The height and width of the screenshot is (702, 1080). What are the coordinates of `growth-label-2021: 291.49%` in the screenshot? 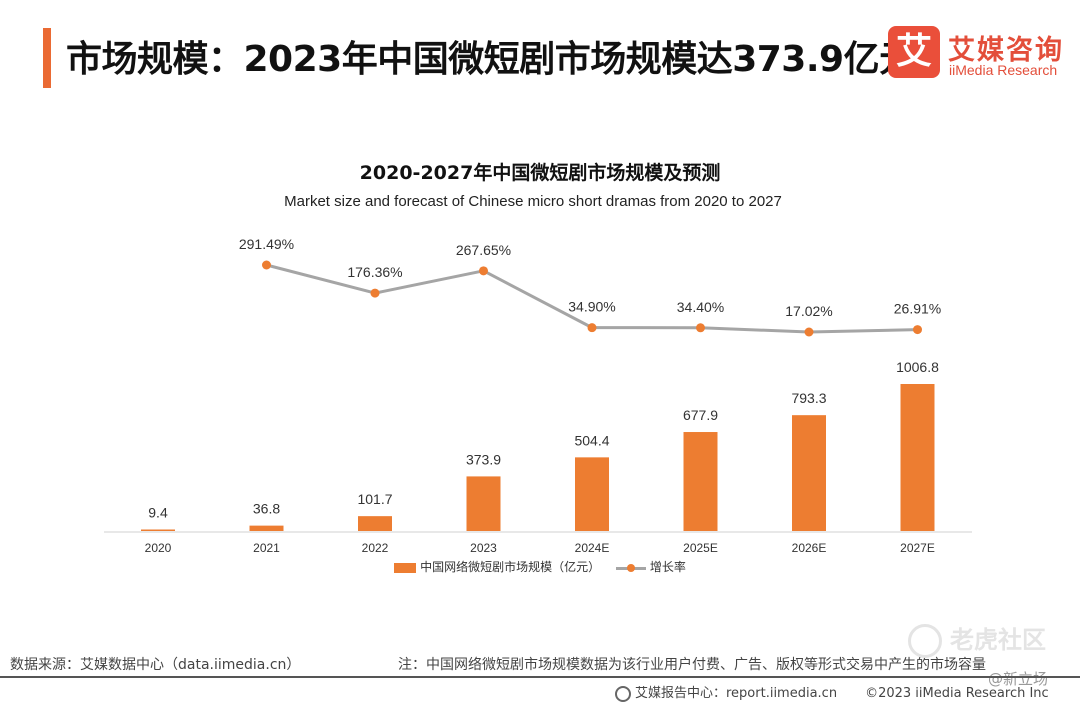 It's located at (266, 244).